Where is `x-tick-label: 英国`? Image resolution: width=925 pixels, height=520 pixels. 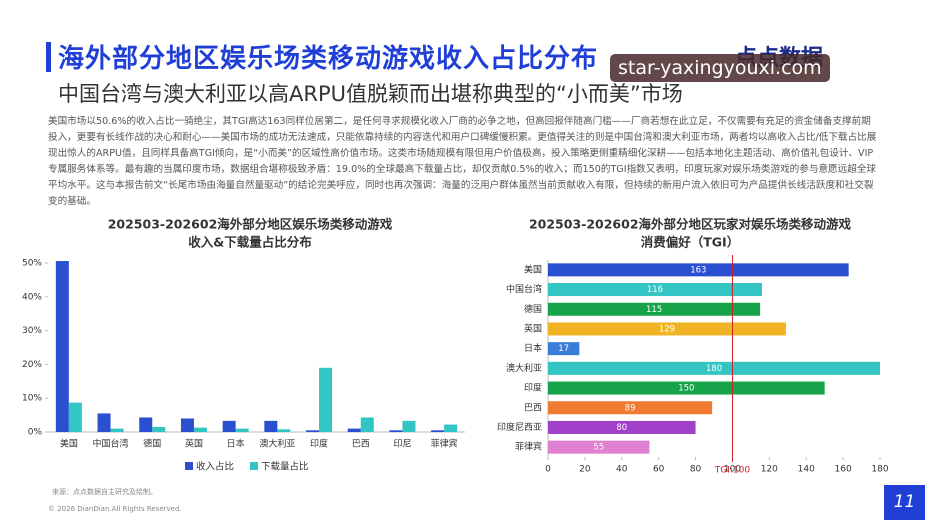 x-tick-label: 英国 is located at coordinates (194, 444).